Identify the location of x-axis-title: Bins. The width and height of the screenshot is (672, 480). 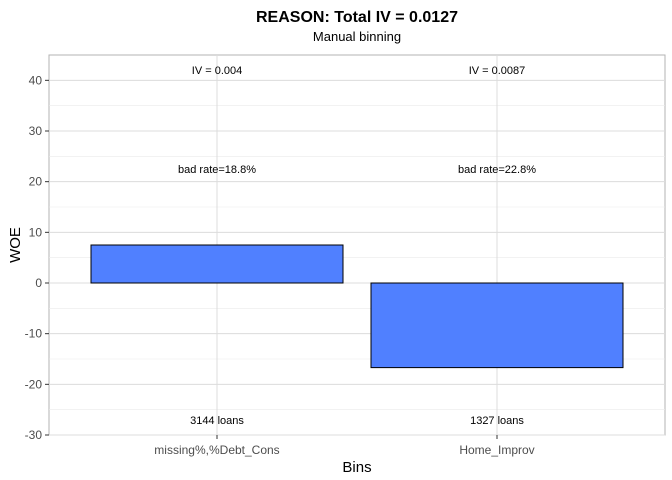
(356, 467).